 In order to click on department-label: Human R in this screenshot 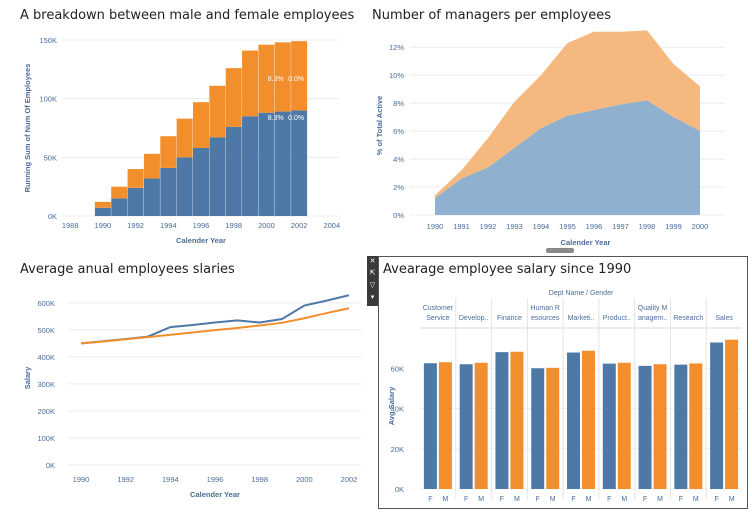, I will do `click(545, 308)`.